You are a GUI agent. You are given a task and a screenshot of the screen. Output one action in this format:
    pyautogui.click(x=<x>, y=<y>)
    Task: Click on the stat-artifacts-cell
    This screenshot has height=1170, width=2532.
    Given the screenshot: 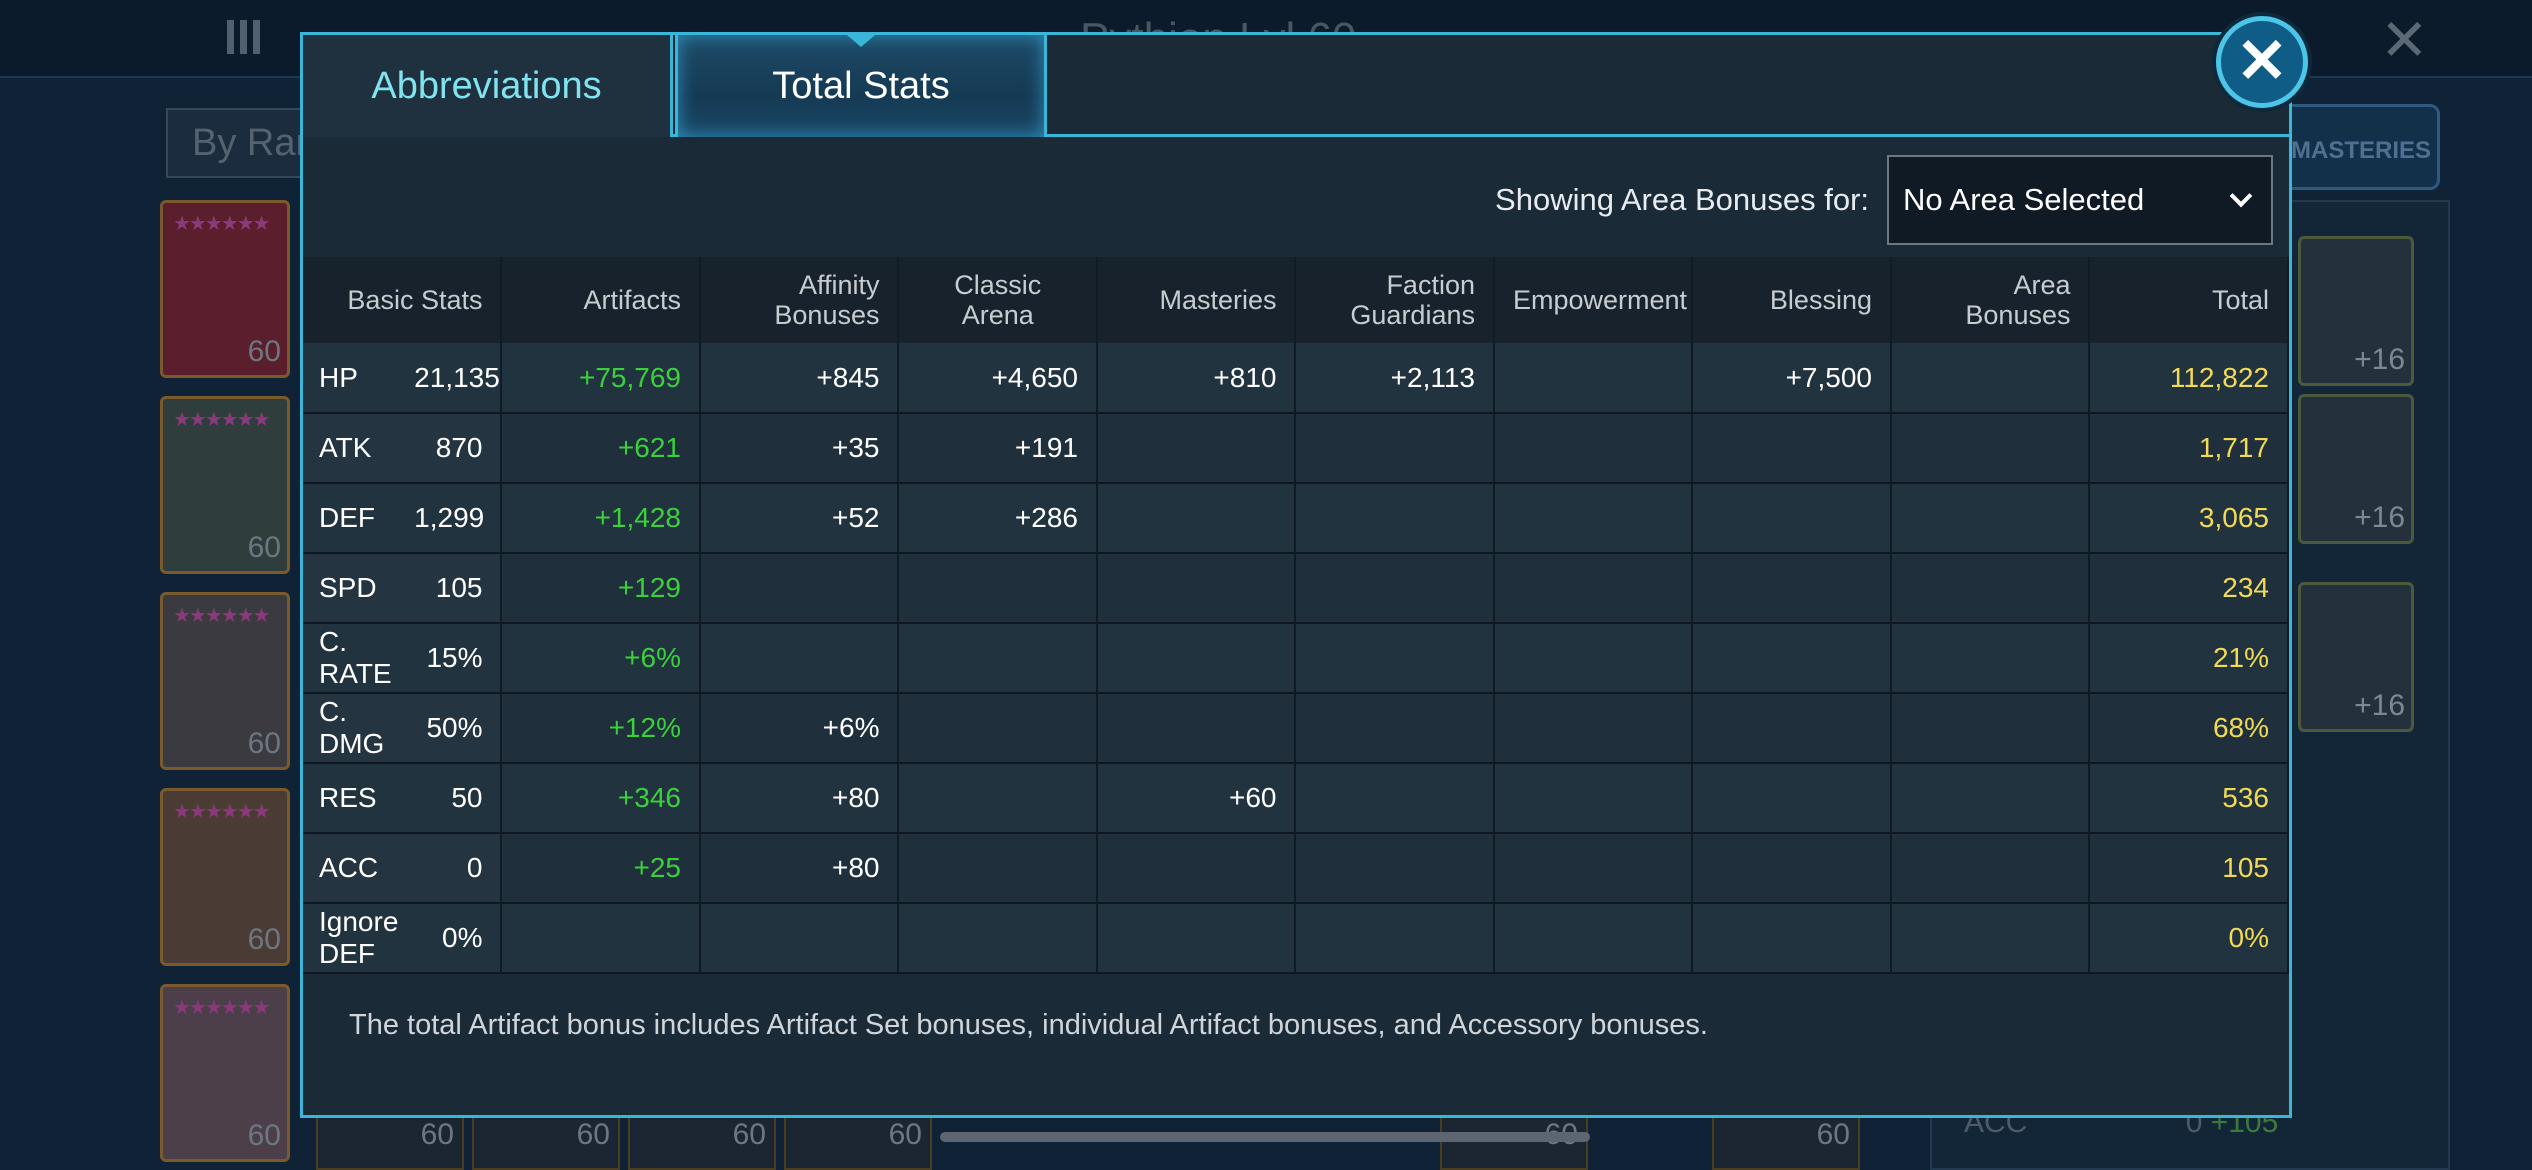 What is the action you would take?
    pyautogui.click(x=601, y=938)
    